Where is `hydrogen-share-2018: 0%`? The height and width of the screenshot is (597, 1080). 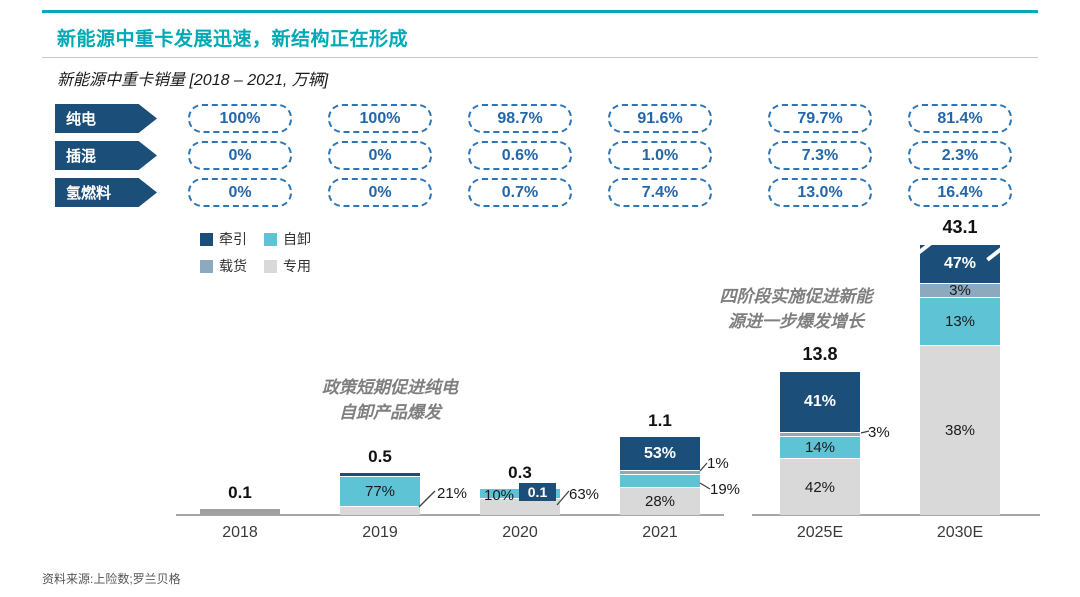
hydrogen-share-2018: 0% is located at coordinates (240, 192).